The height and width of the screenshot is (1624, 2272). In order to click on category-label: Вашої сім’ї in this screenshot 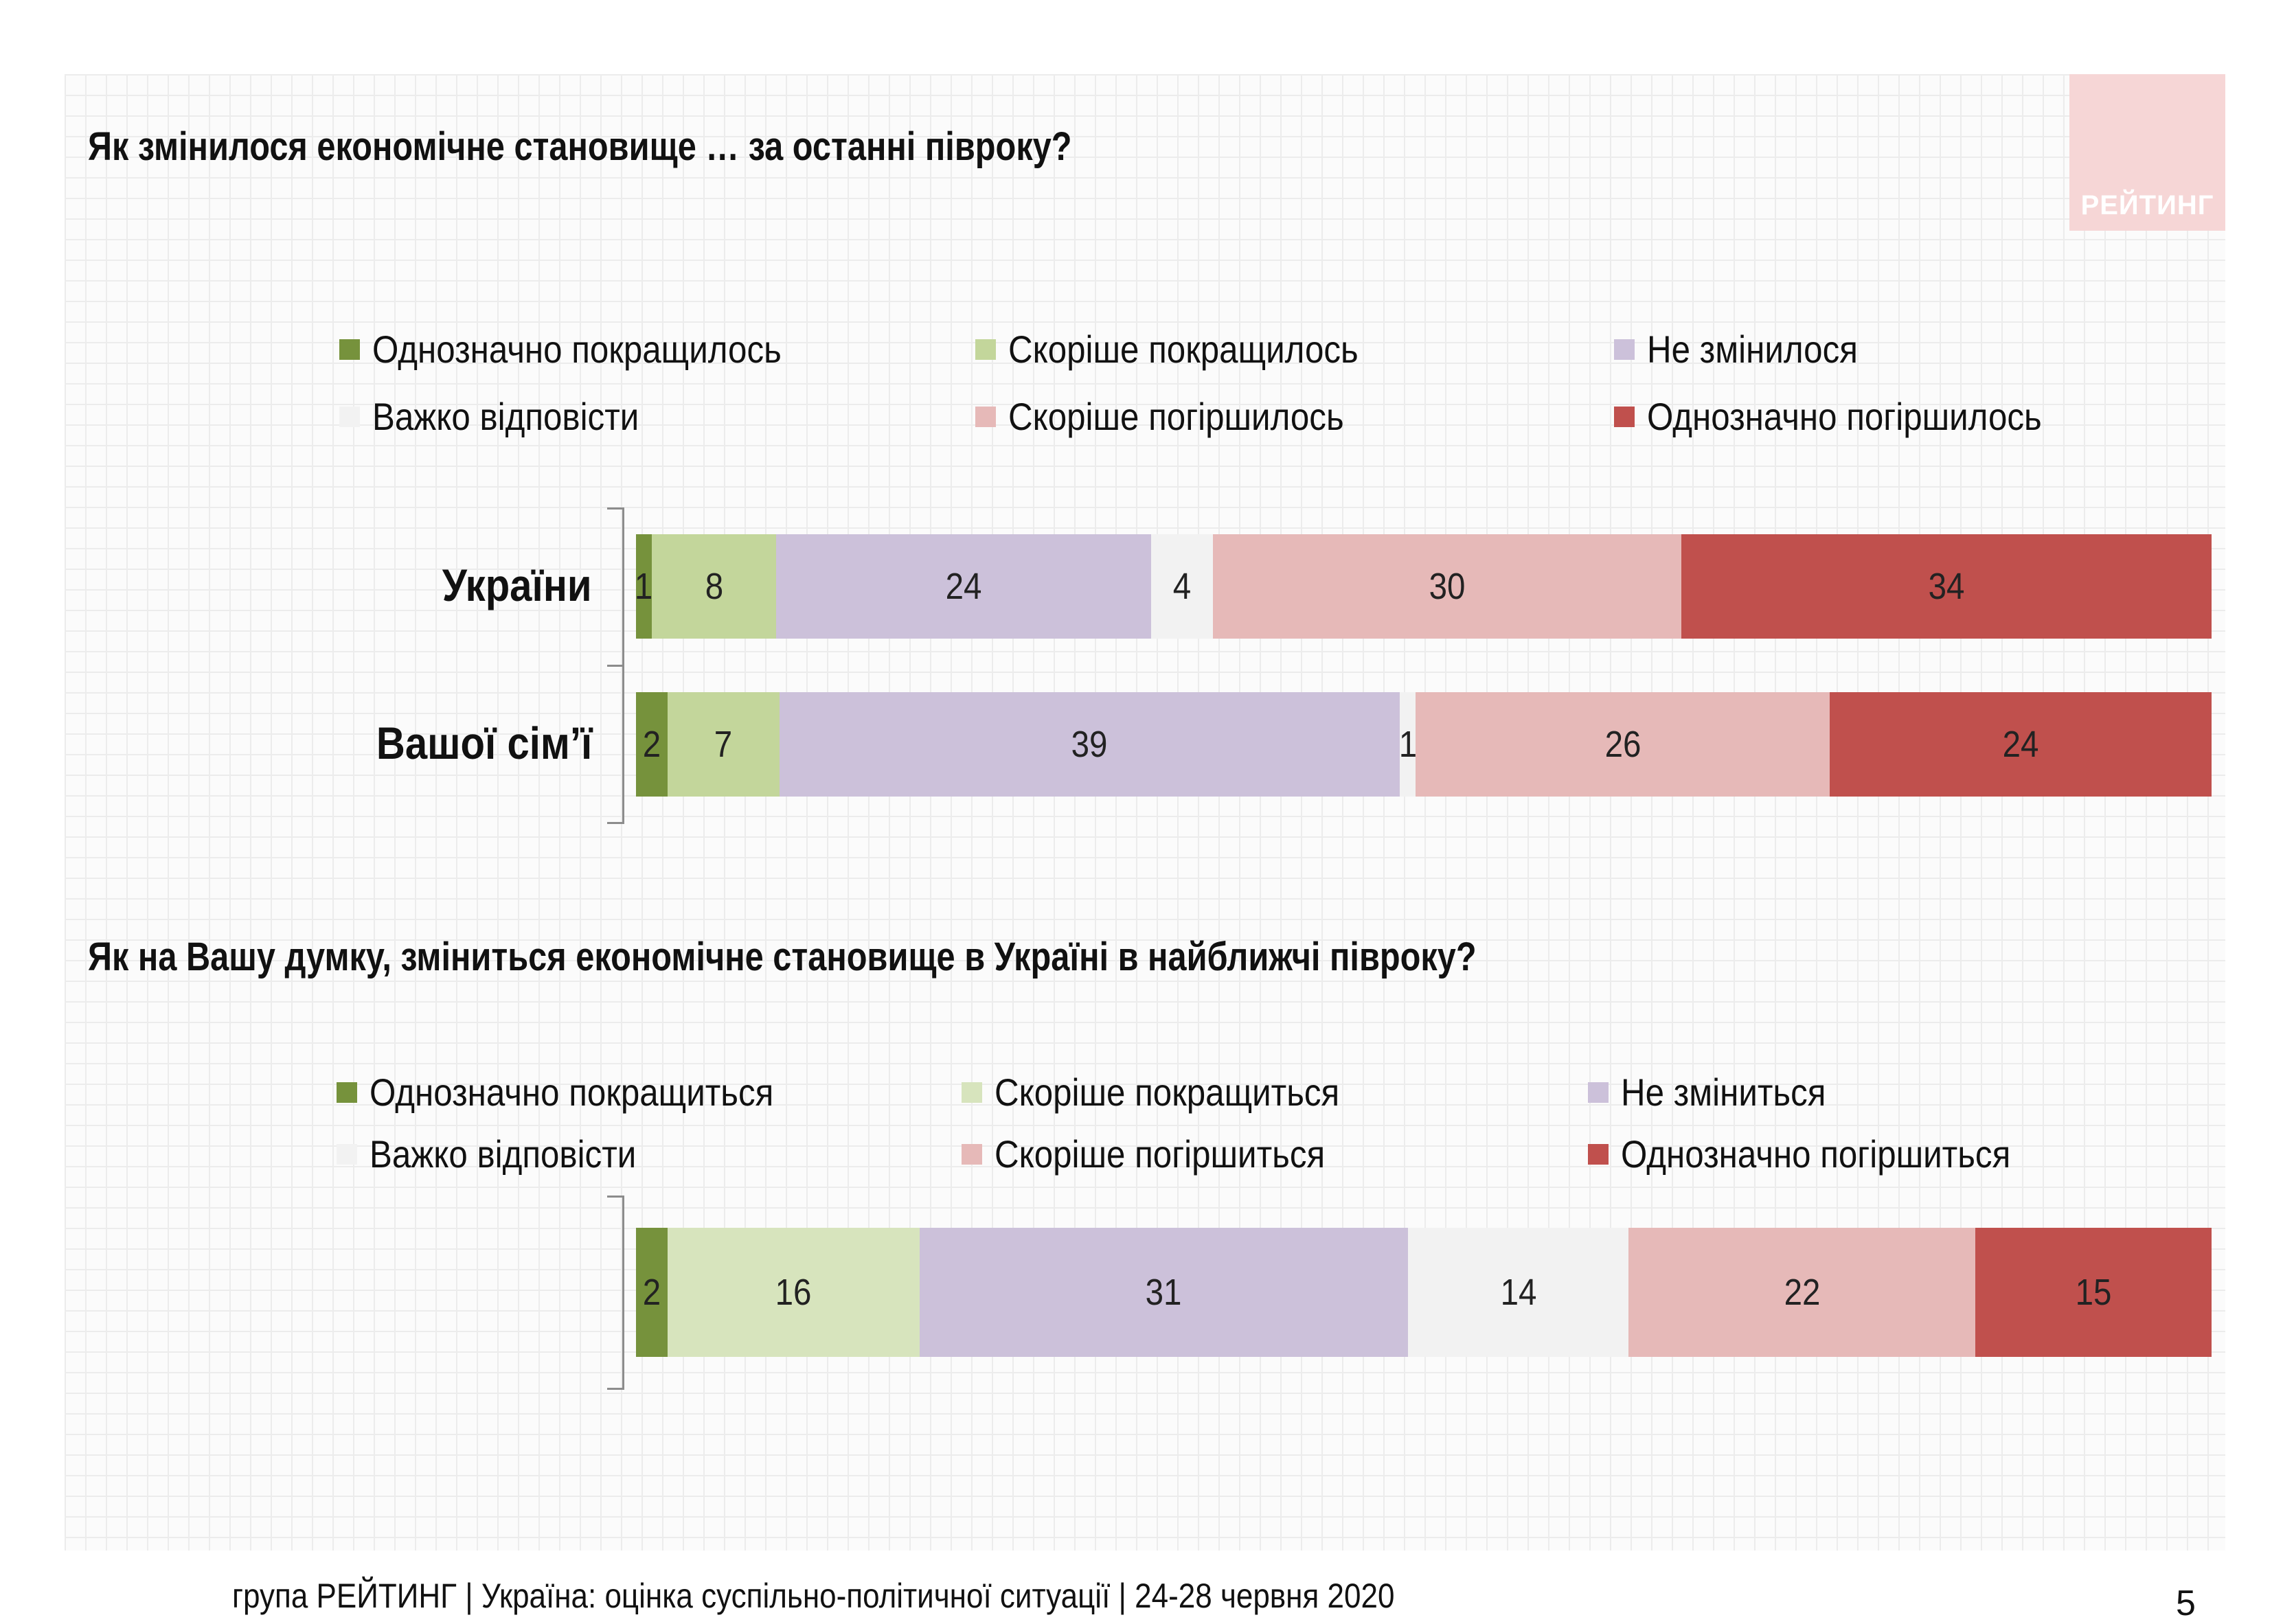, I will do `click(484, 743)`.